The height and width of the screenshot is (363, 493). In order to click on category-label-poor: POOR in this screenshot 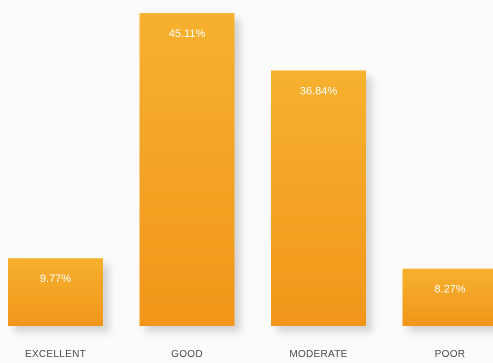, I will do `click(450, 354)`.